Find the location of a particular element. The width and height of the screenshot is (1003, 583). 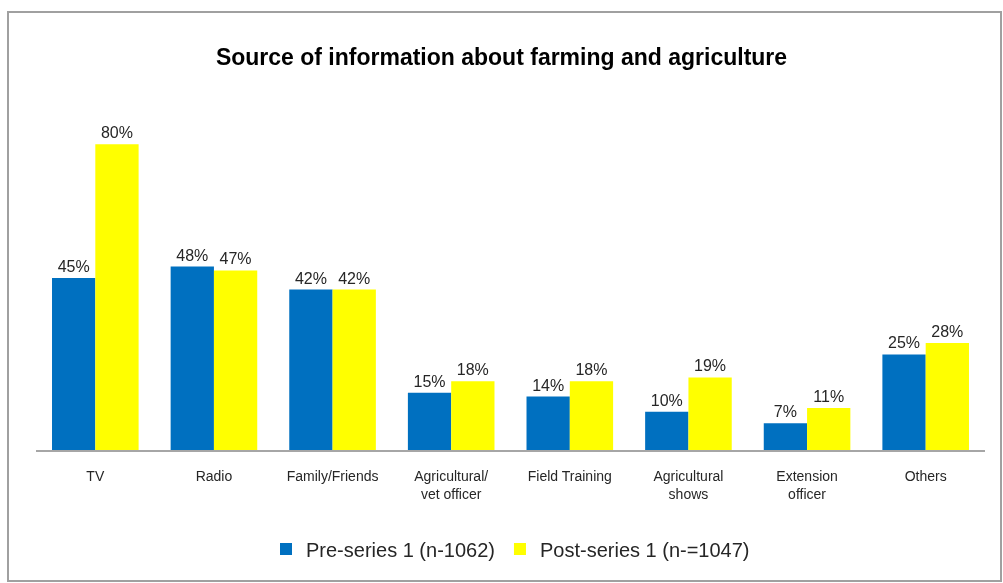

legend-label: Pre-series 1 (n-1062) is located at coordinates (400, 549).